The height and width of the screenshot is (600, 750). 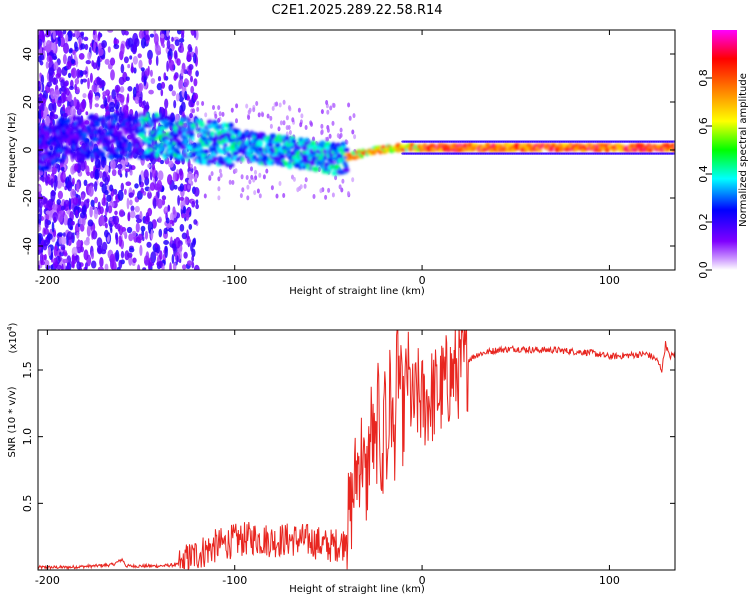 What do you see at coordinates (703, 126) in the screenshot?
I see `colorbar-tick-label: 0.6` at bounding box center [703, 126].